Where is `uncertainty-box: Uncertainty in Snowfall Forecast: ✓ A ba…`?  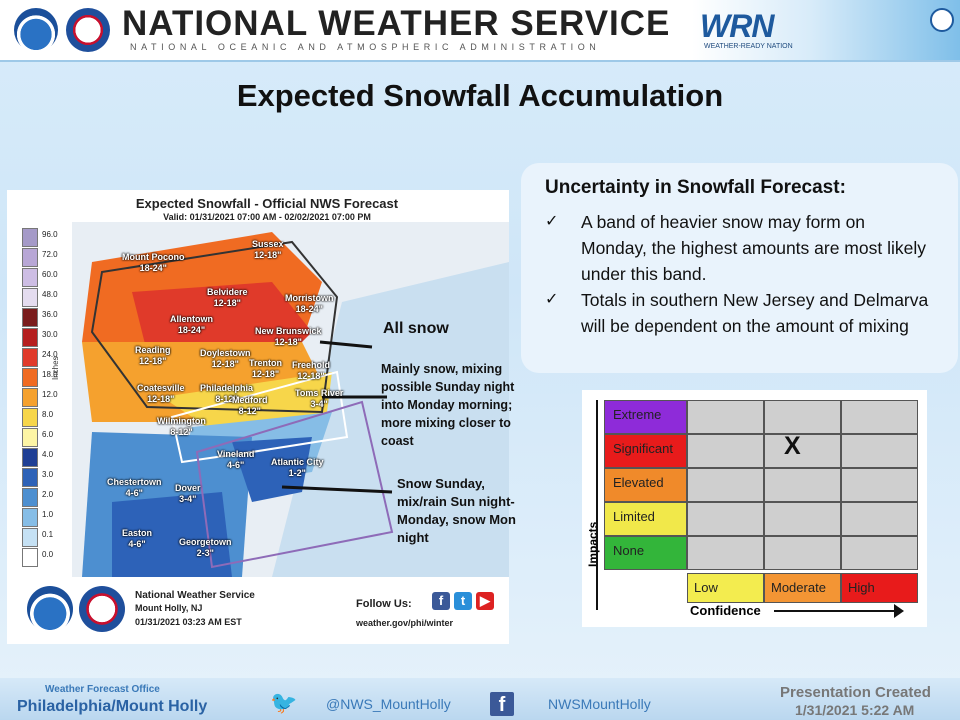
uncertainty-box: Uncertainty in Snowfall Forecast: ✓ A ba… is located at coordinates (739, 268).